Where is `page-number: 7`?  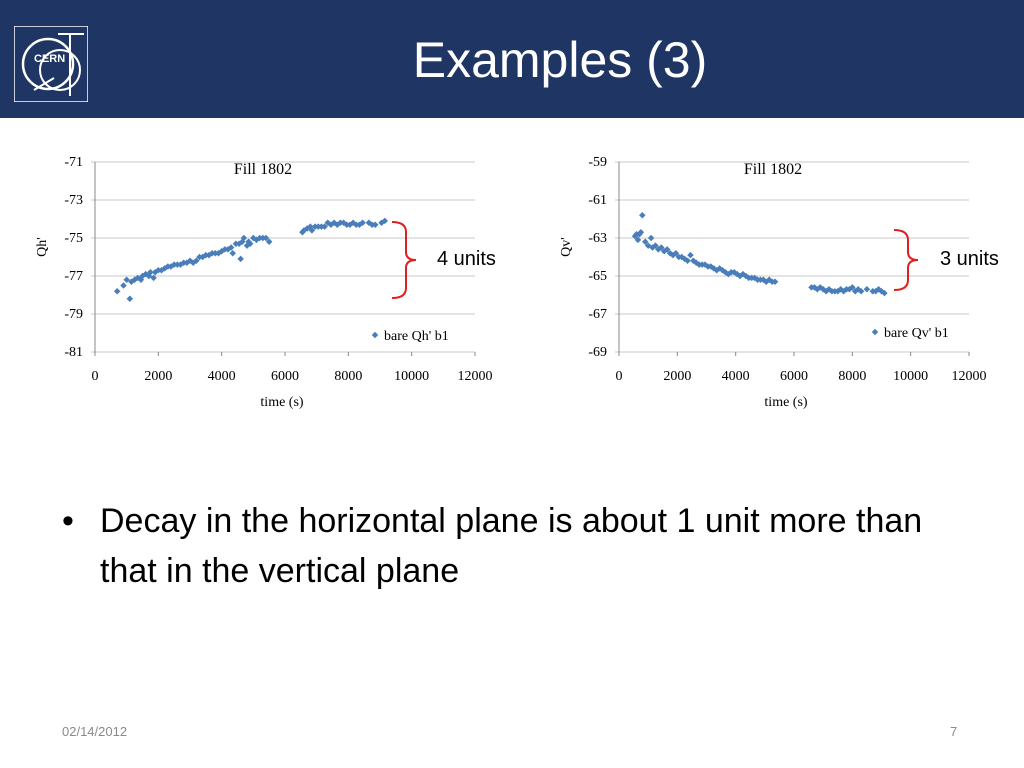 page-number: 7 is located at coordinates (954, 731).